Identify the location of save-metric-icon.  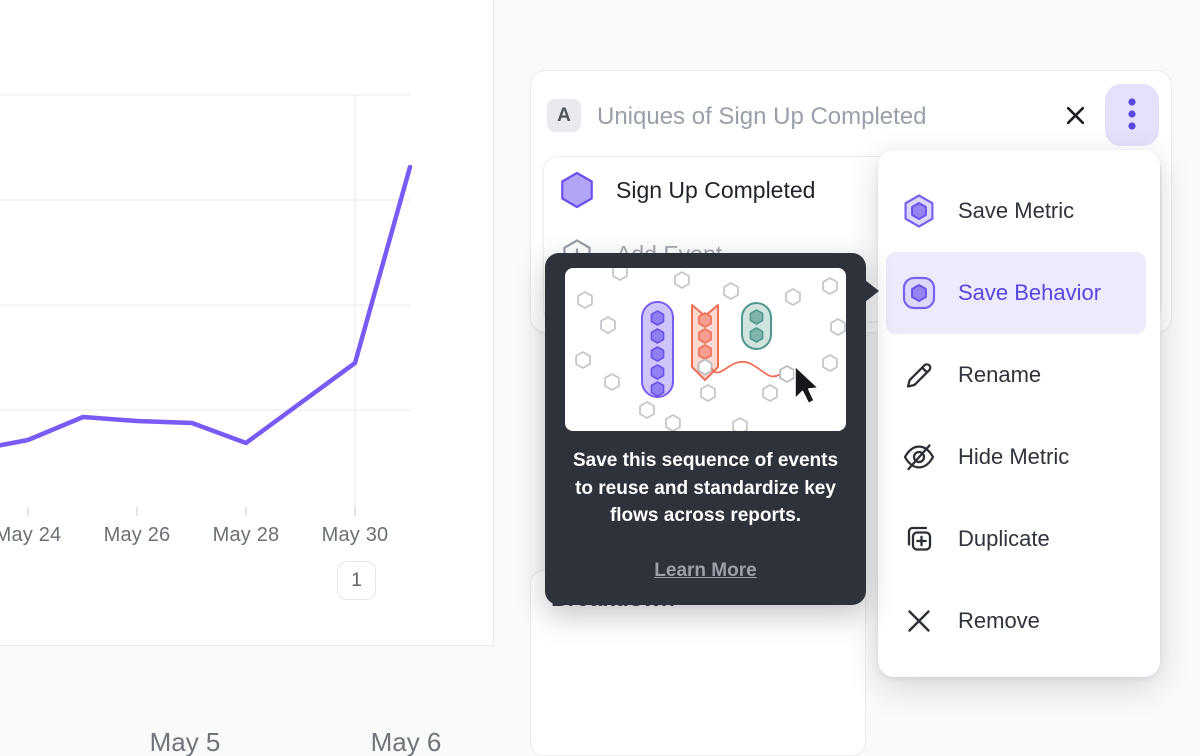
(919, 211).